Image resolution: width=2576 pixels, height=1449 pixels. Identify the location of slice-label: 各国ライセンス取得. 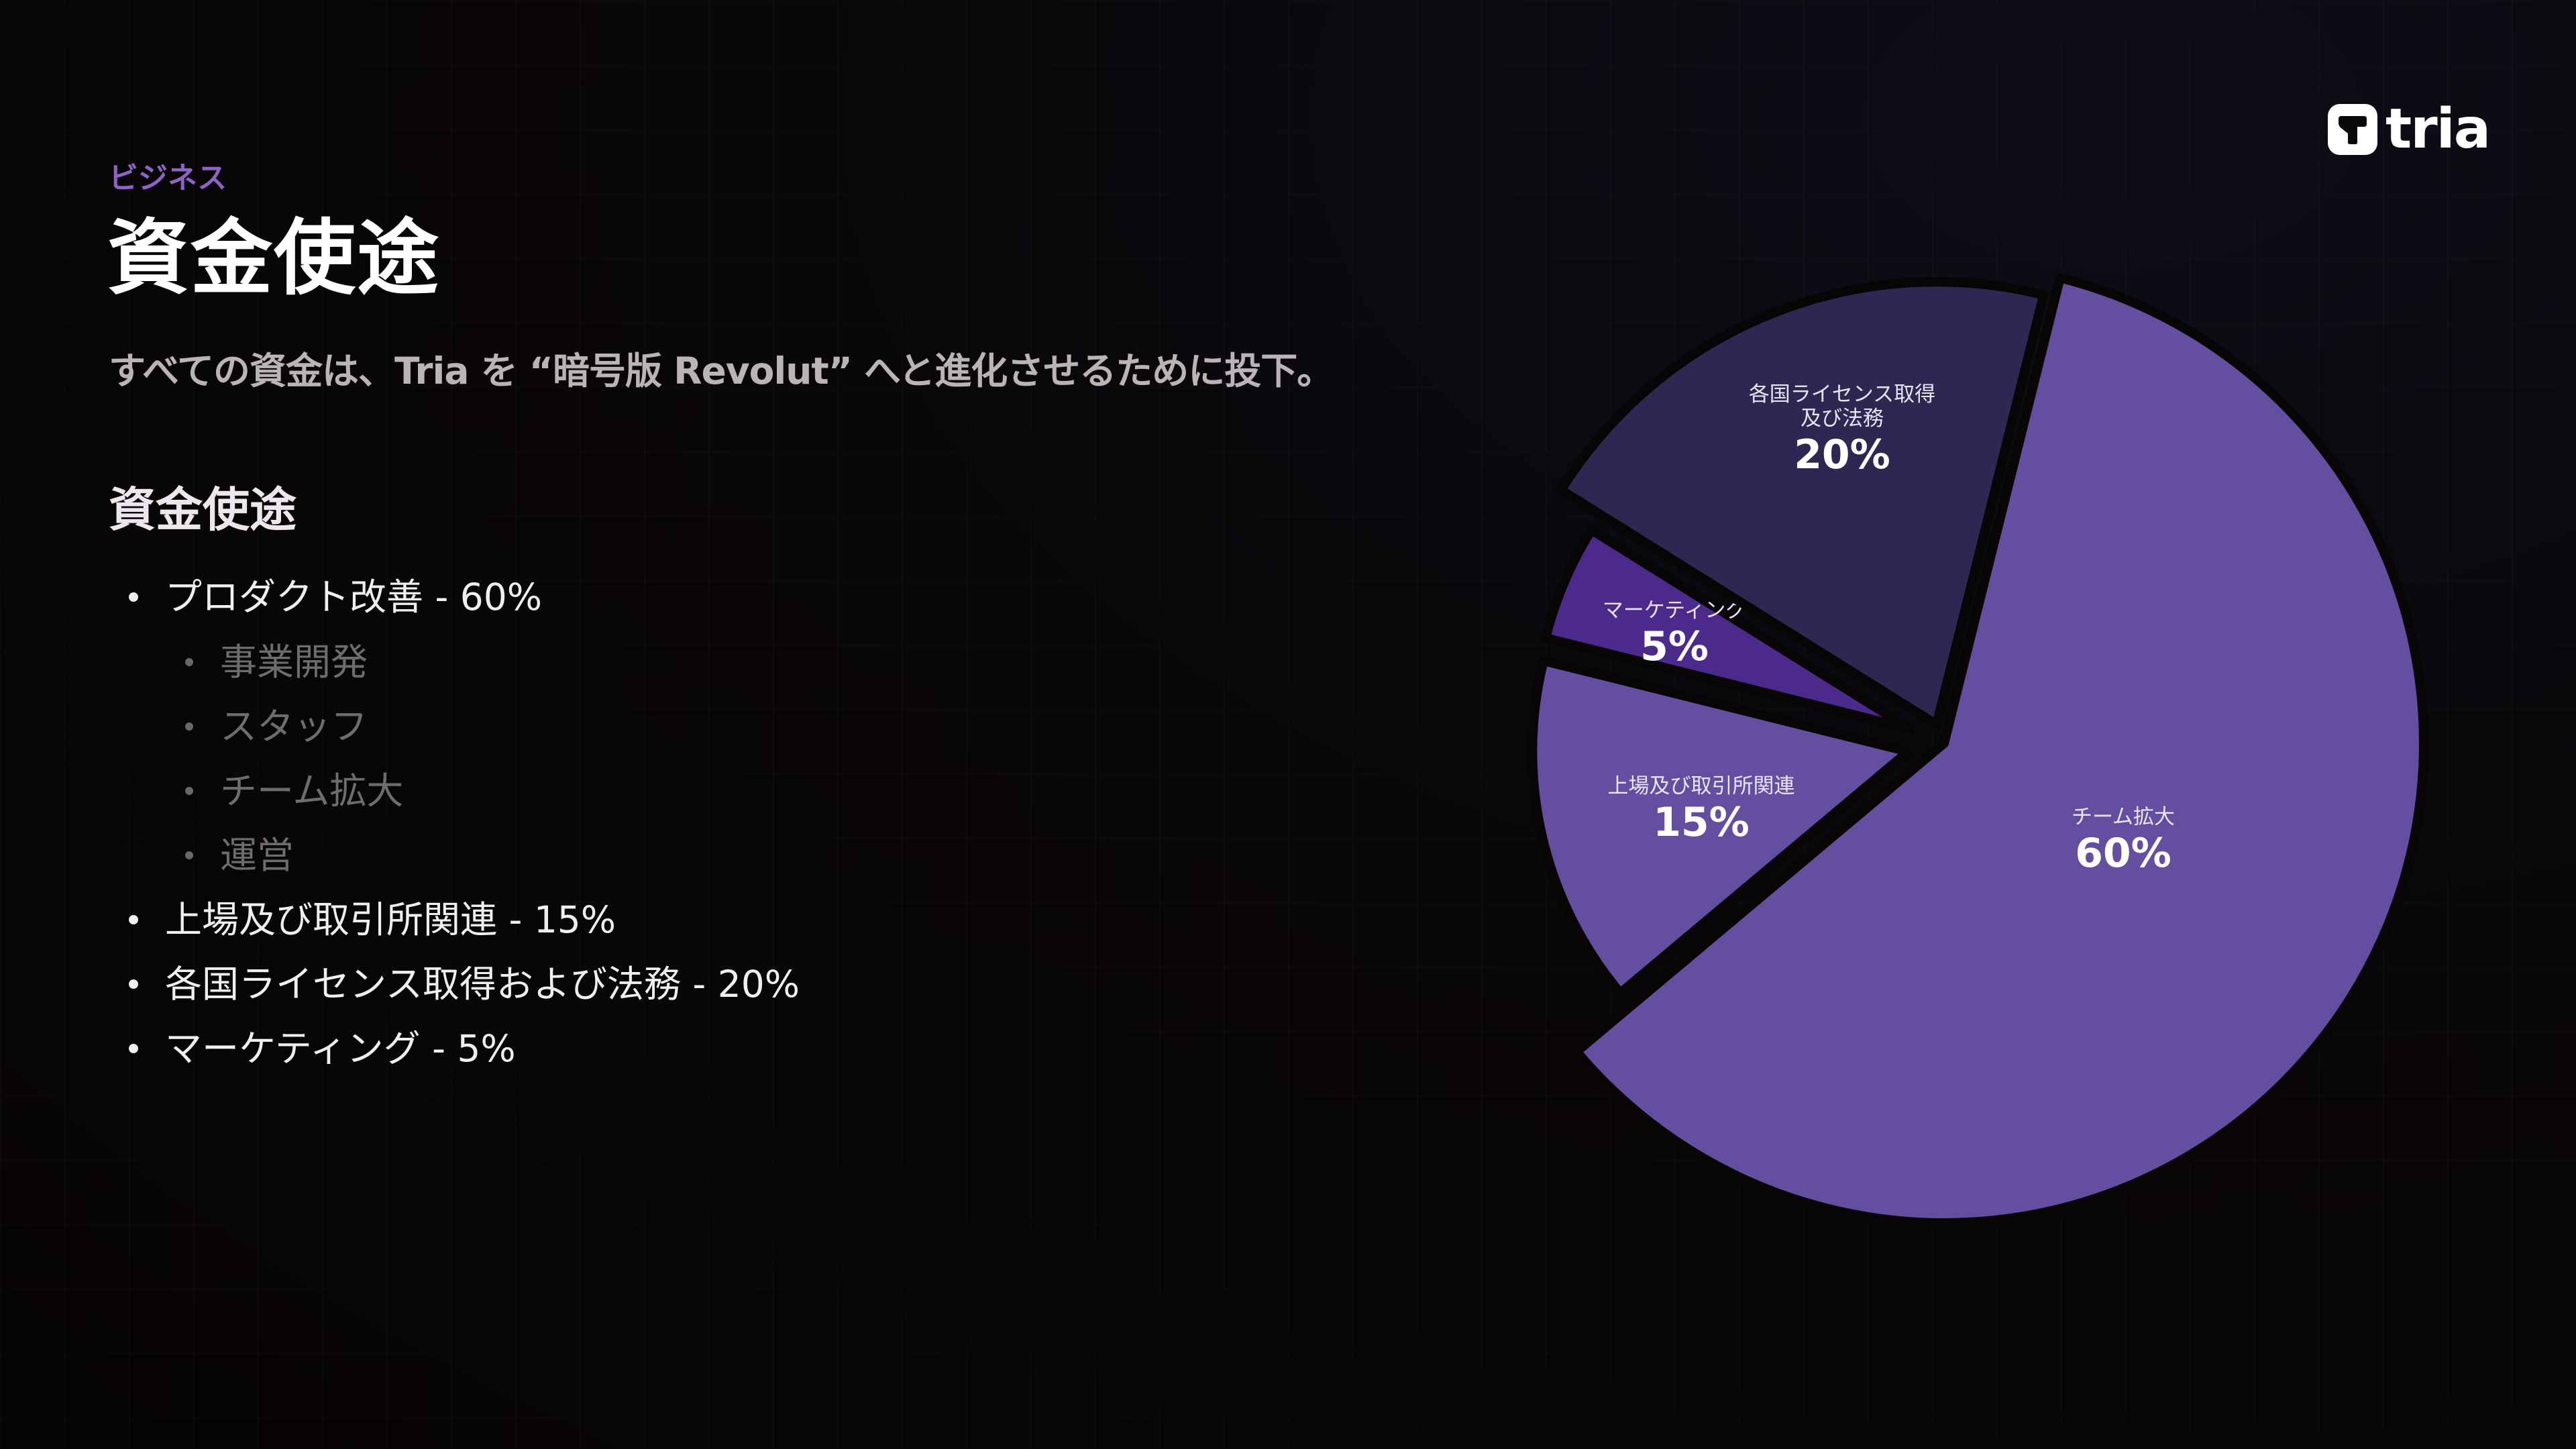
(1842, 394).